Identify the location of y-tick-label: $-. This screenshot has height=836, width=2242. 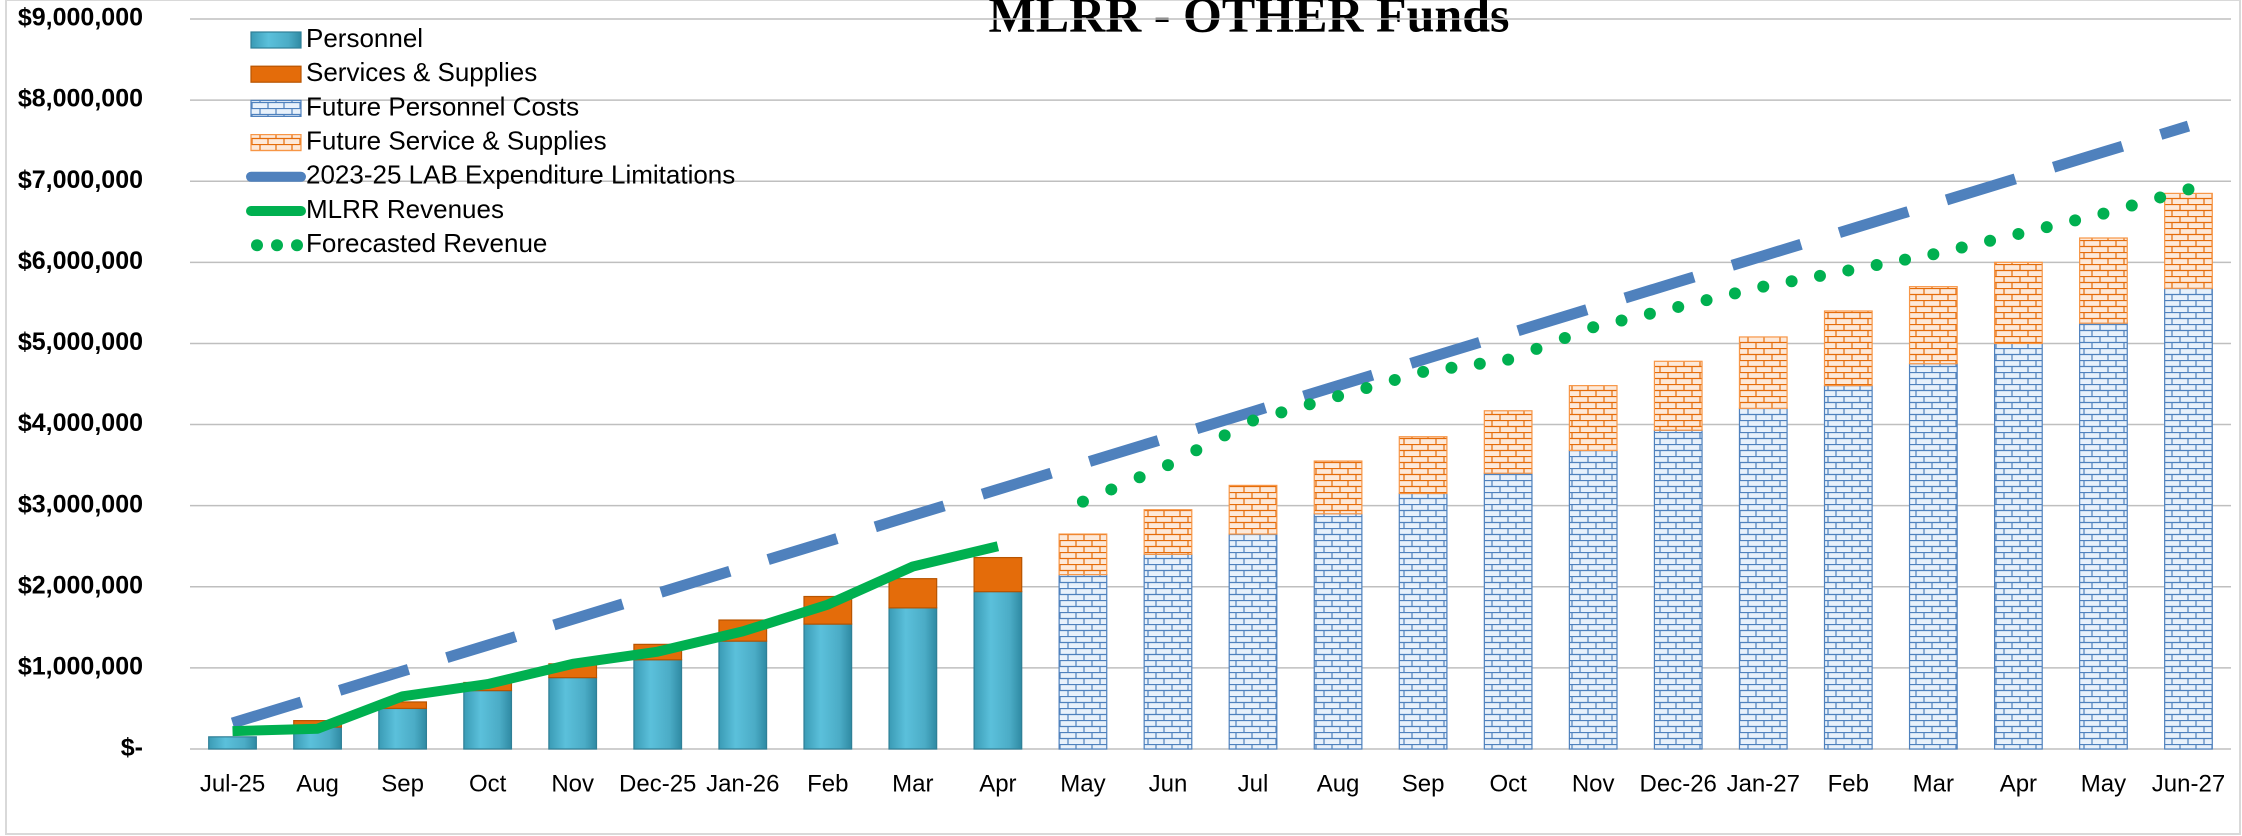
(132, 748).